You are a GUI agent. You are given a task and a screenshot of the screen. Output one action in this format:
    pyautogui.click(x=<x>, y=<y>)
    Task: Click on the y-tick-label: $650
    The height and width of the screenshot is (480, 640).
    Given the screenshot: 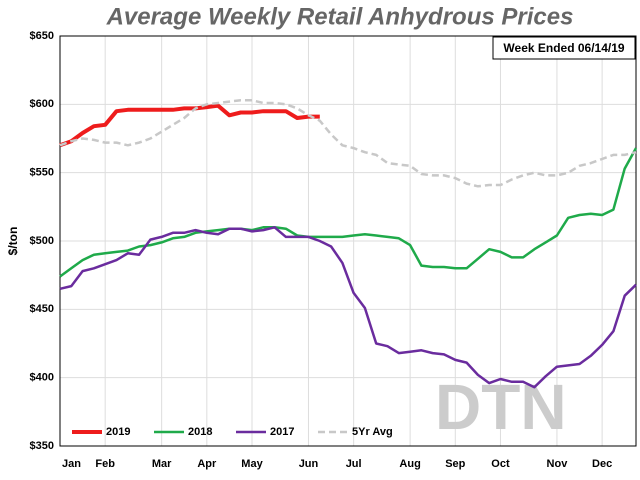 What is the action you would take?
    pyautogui.click(x=42, y=36)
    